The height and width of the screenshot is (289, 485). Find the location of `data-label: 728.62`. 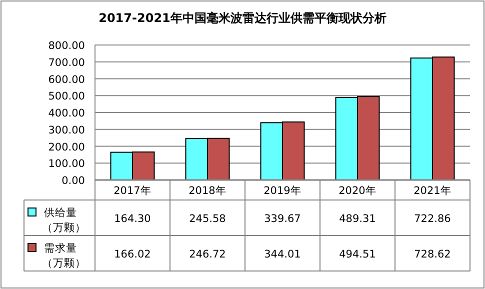

data-label: 728.62 is located at coordinates (432, 254).